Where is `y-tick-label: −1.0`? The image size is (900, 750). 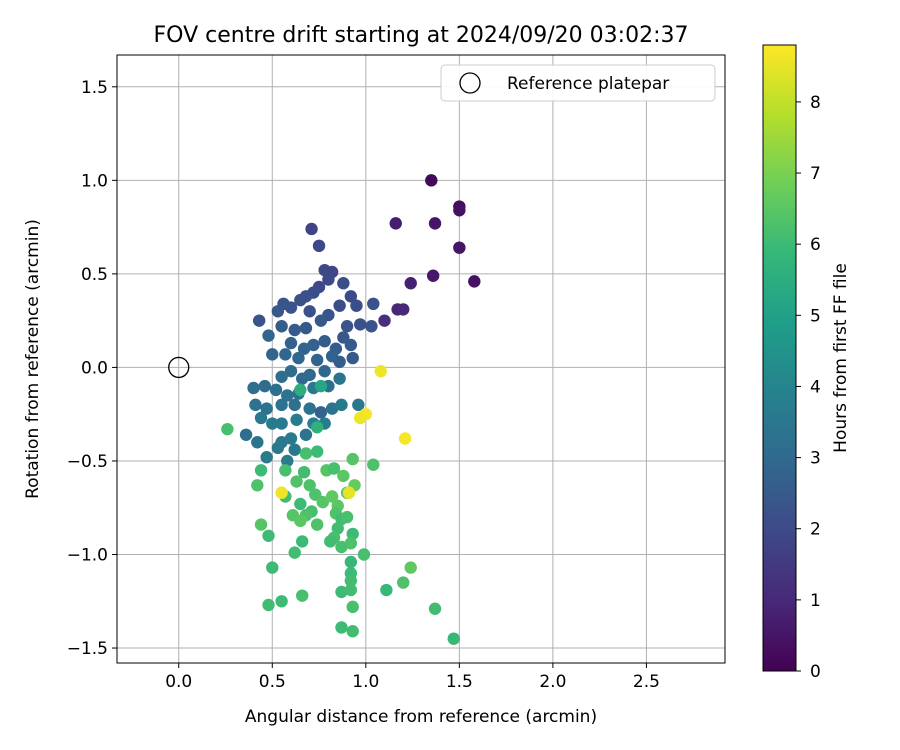 y-tick-label: −1.0 is located at coordinates (87, 555).